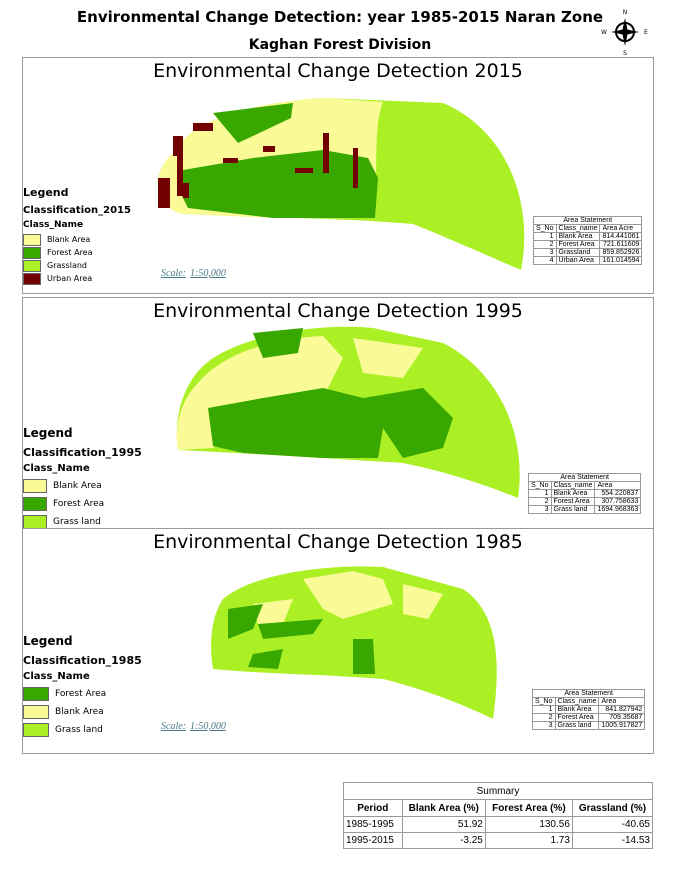  I want to click on panel-title: Environmental Change Detection 2015, so click(338, 71).